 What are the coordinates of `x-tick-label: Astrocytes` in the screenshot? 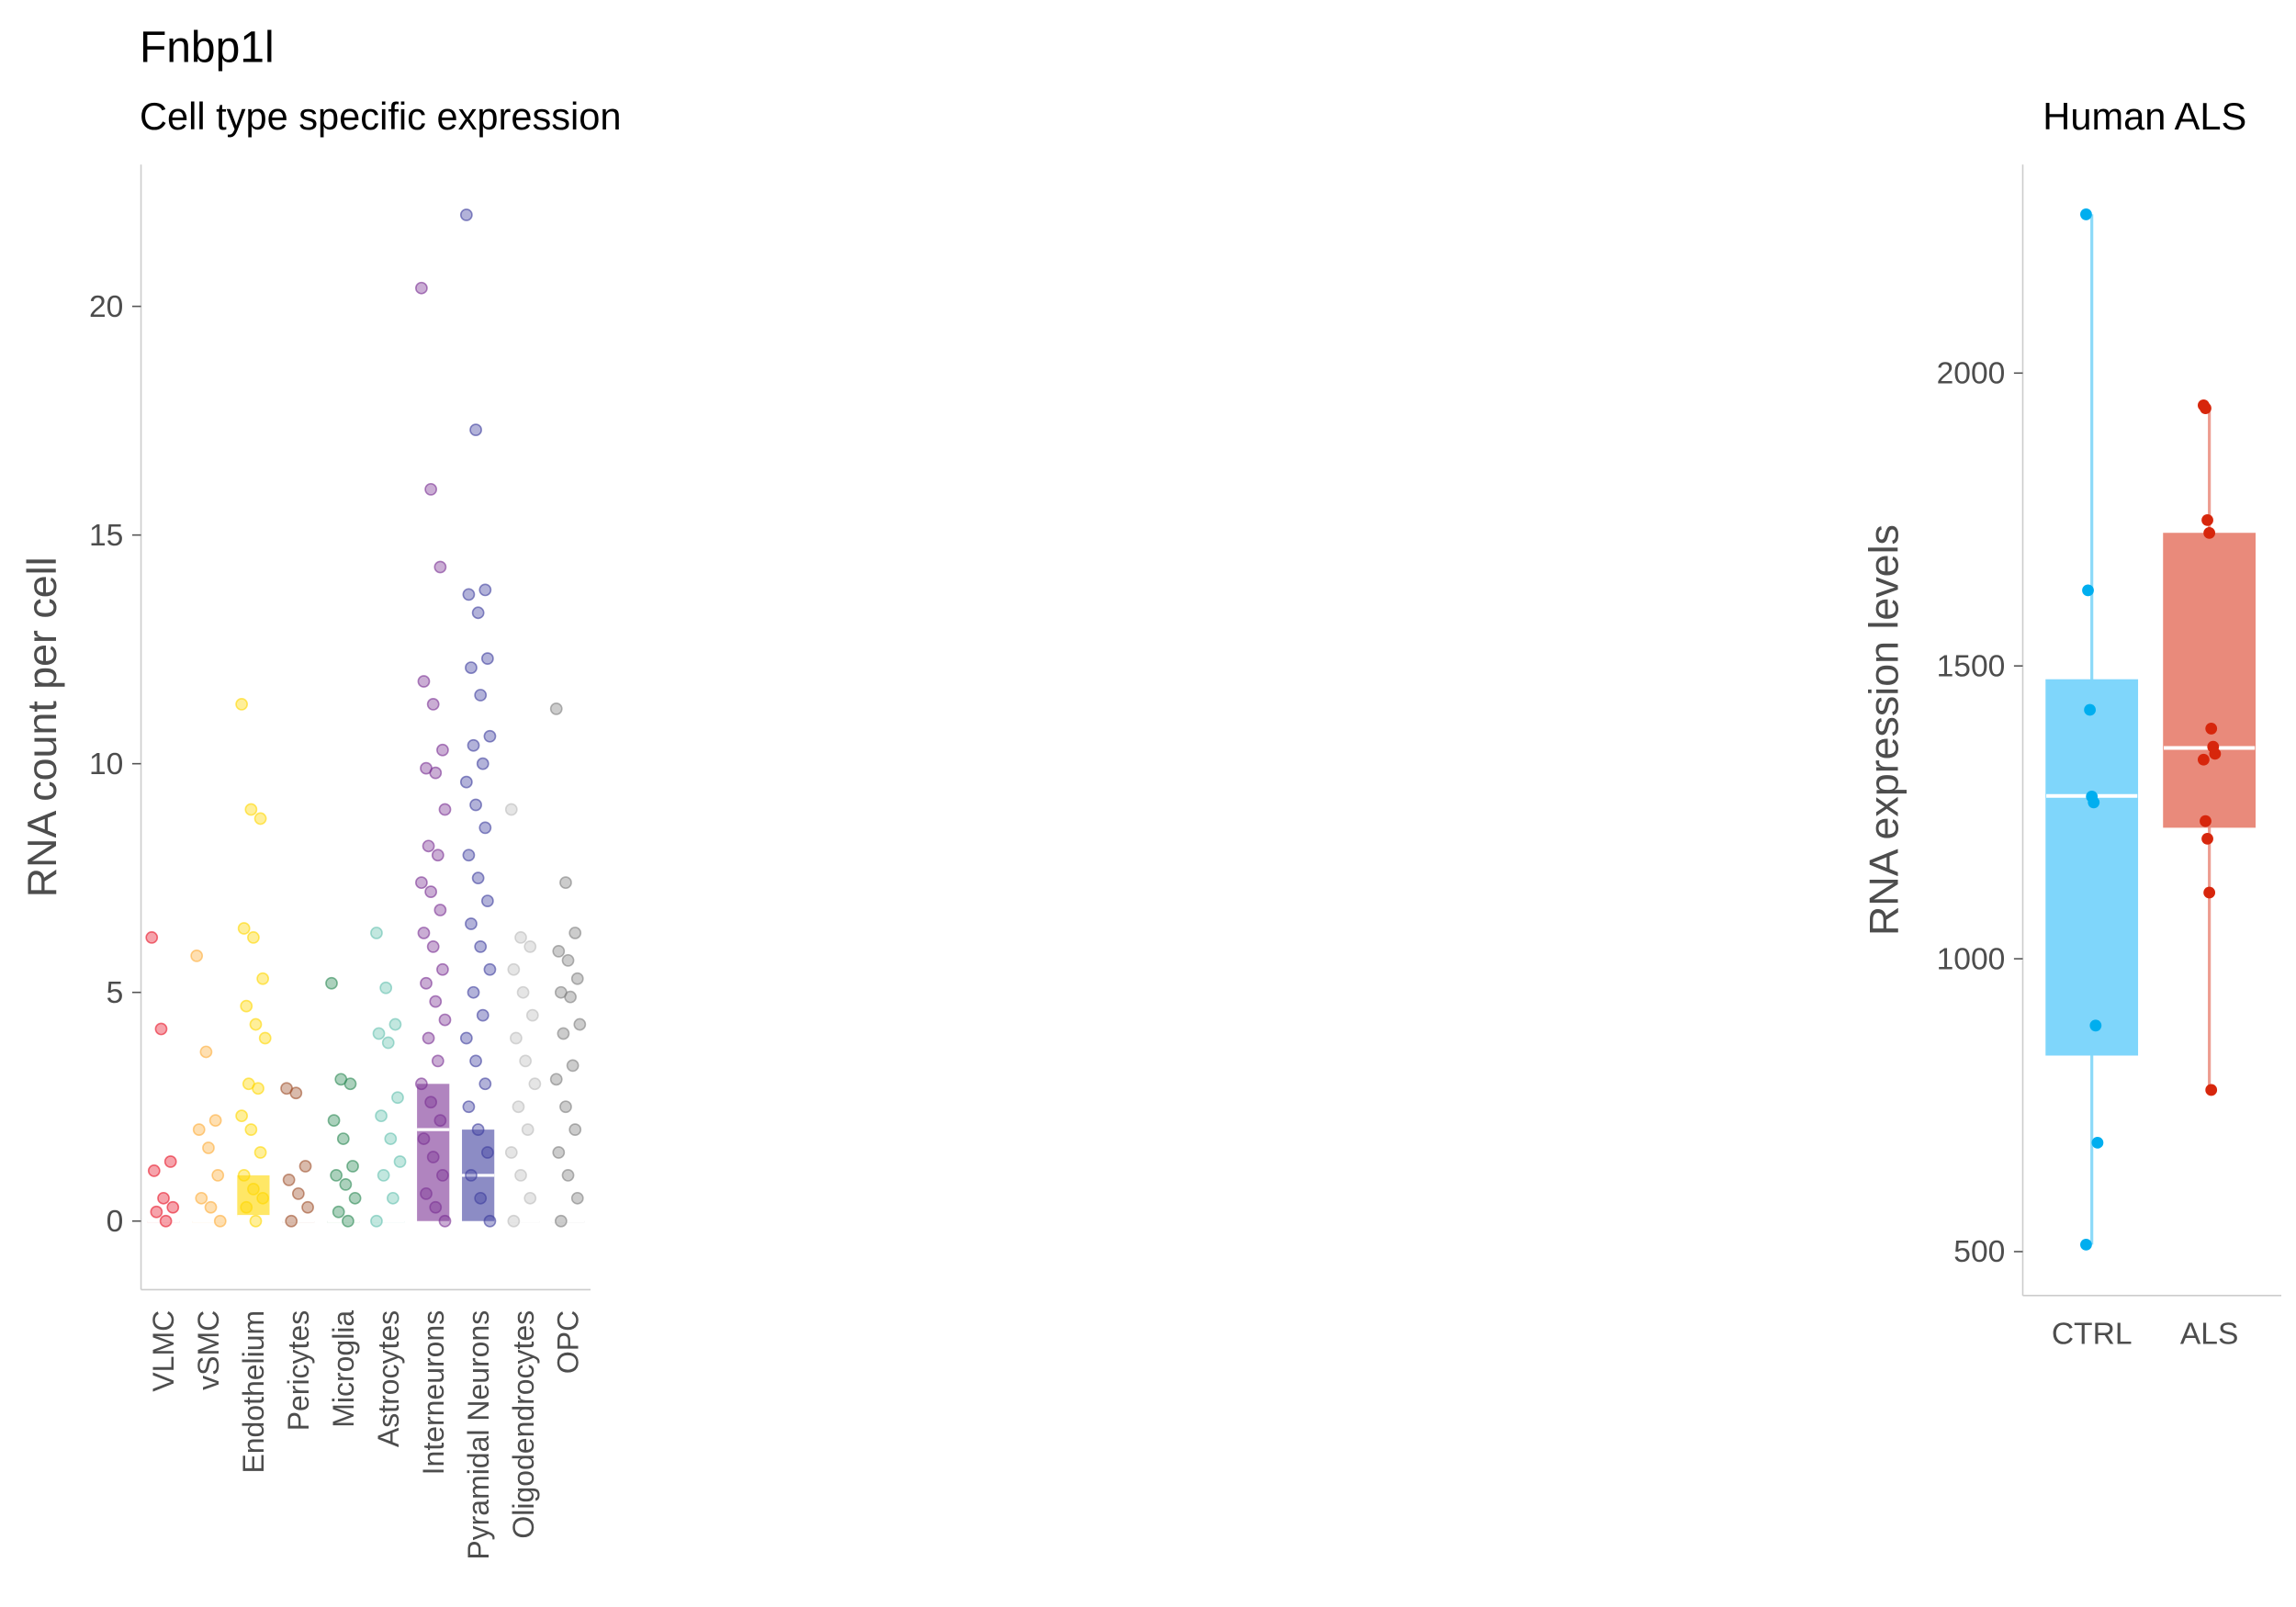 It's located at (389, 1378).